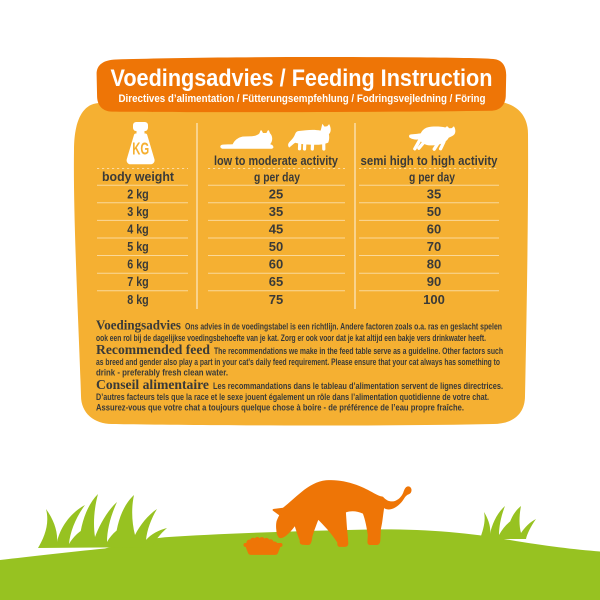  I want to click on svg-text: 70, so click(434, 246).